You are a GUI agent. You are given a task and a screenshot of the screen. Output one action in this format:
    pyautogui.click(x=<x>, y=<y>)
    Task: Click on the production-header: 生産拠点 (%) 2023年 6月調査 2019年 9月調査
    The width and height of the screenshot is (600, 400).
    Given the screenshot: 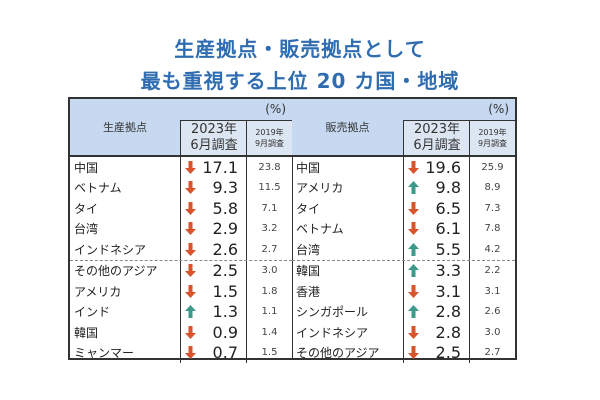 What is the action you would take?
    pyautogui.click(x=181, y=128)
    